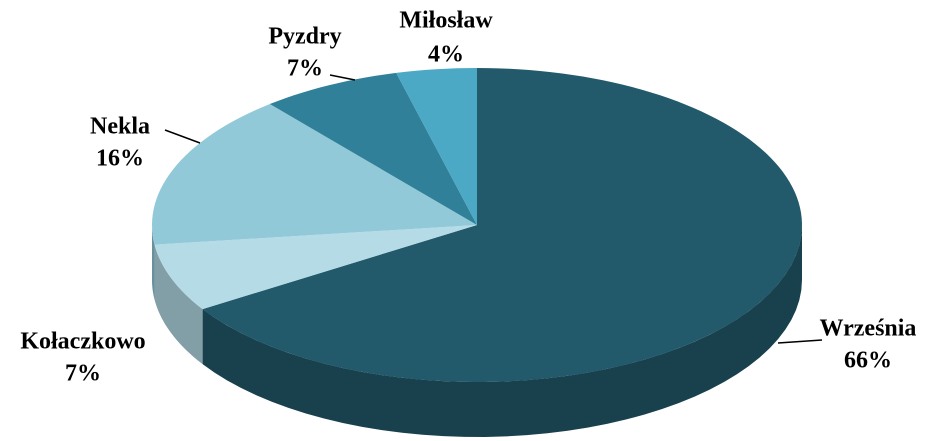 Image resolution: width=928 pixels, height=441 pixels. What do you see at coordinates (120, 159) in the screenshot?
I see `slice-value-label: 16%` at bounding box center [120, 159].